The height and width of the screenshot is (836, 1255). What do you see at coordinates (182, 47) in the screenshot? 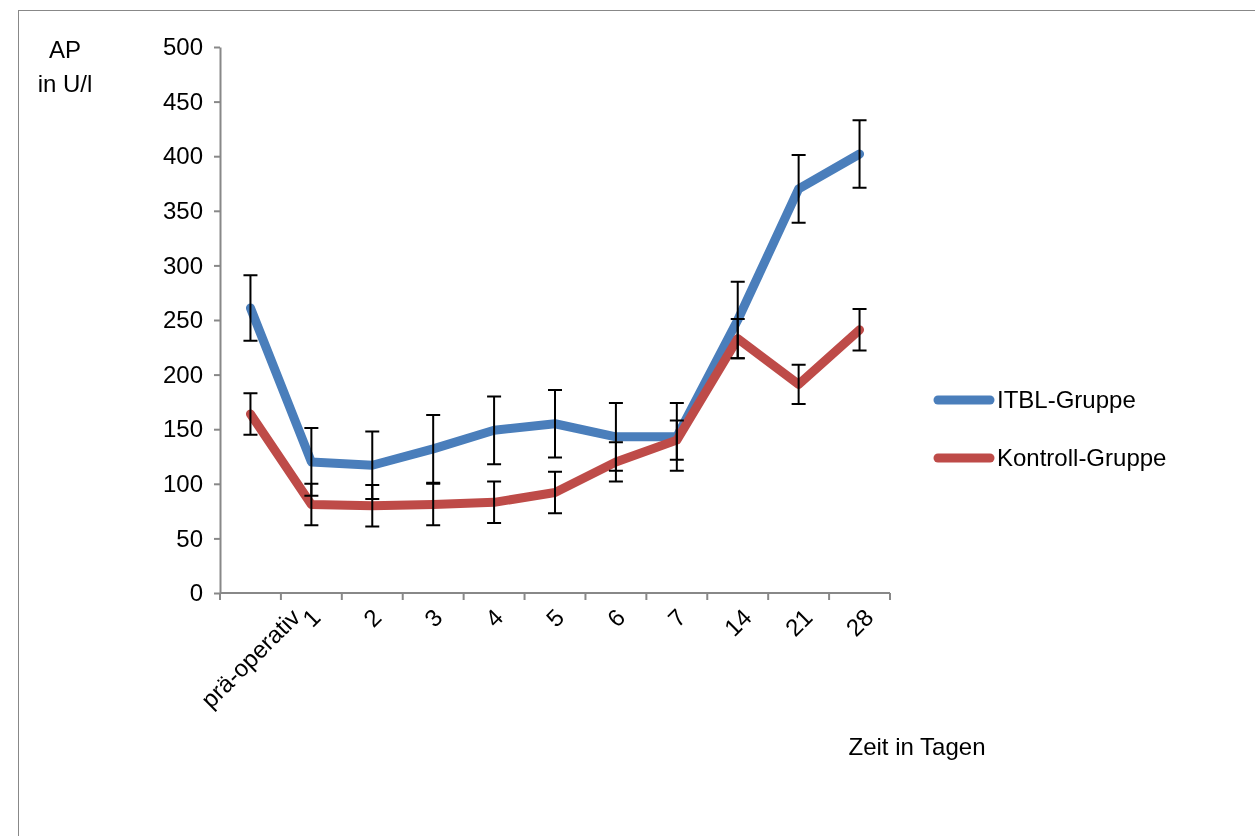
I see `y-tick-label: 500` at bounding box center [182, 47].